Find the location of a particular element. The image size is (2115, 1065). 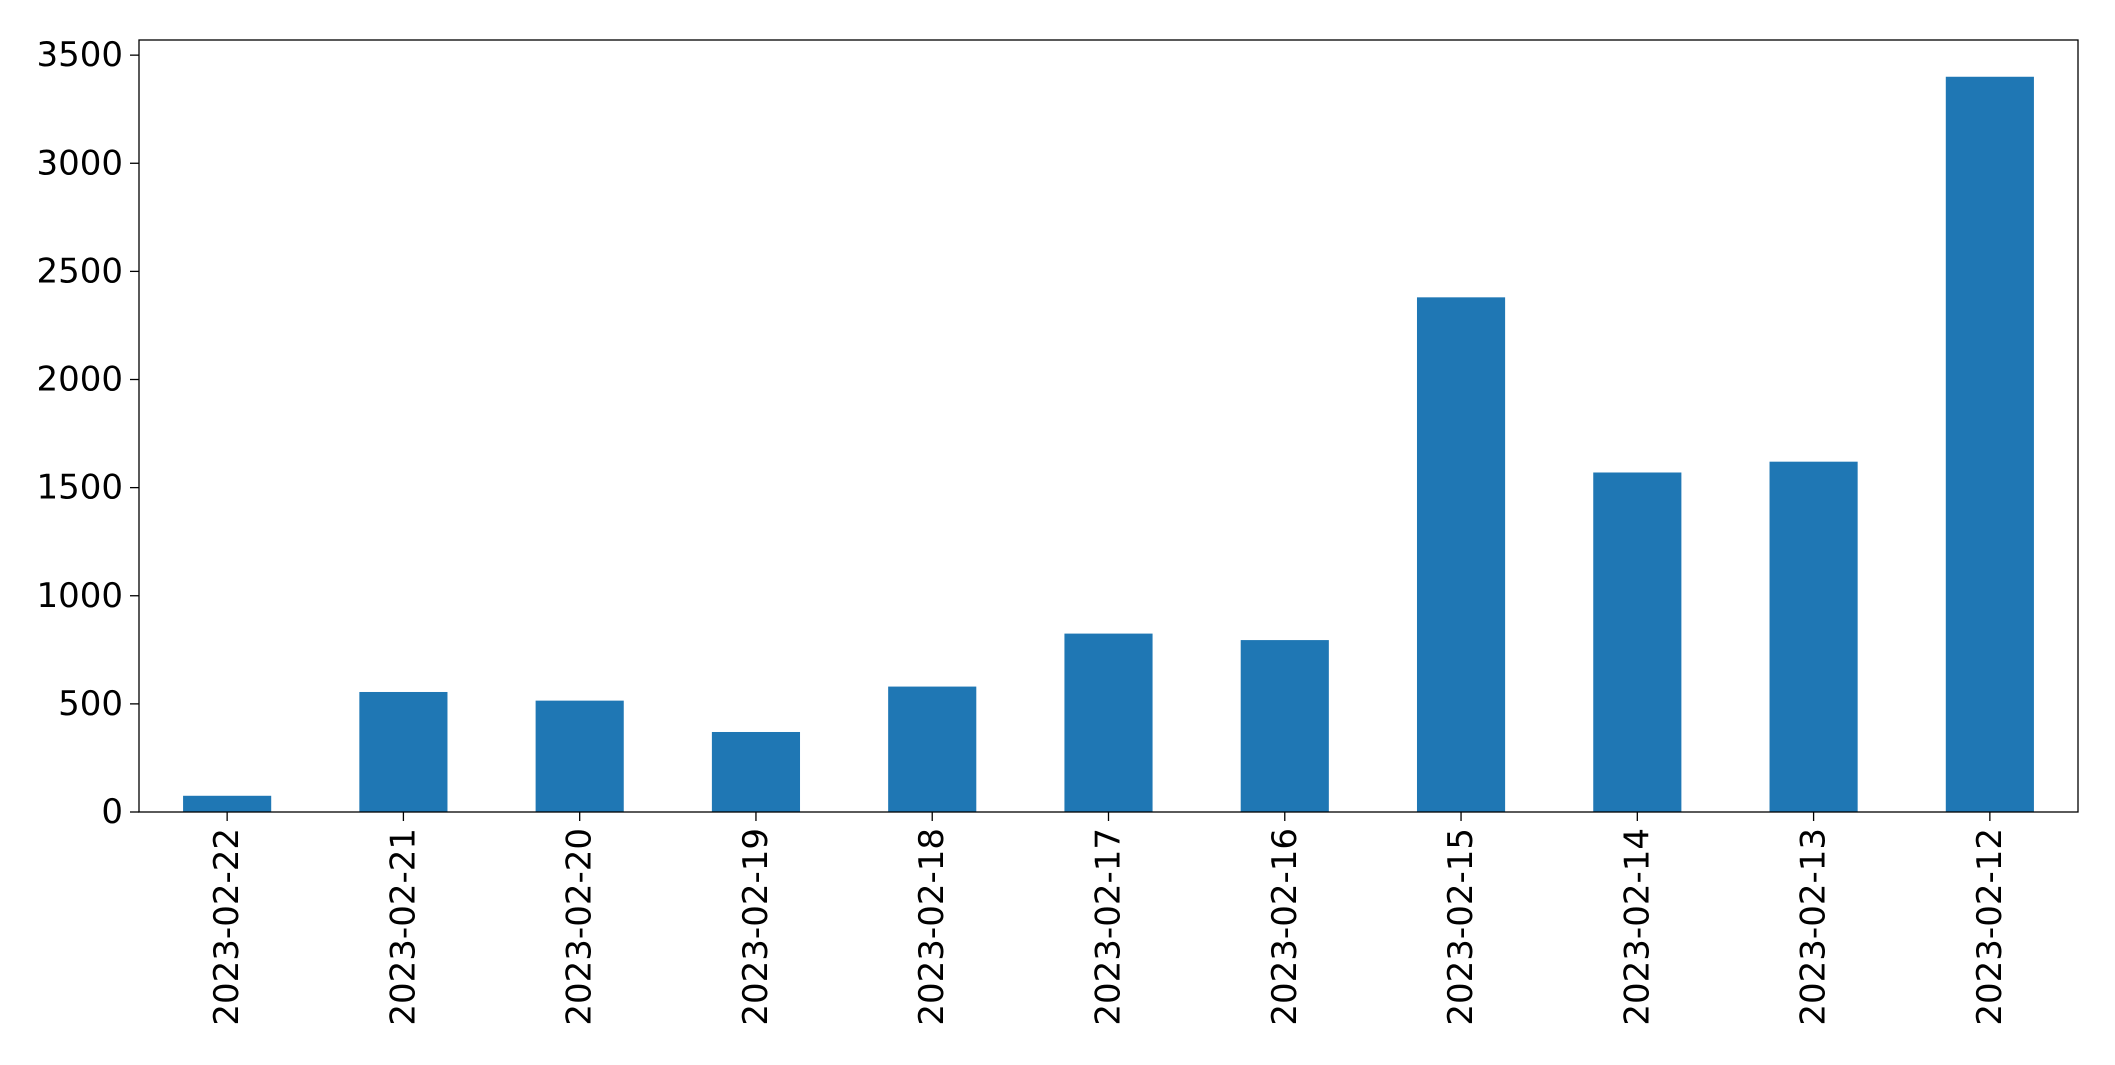

y-tick-label: 3000 is located at coordinates (79, 163).